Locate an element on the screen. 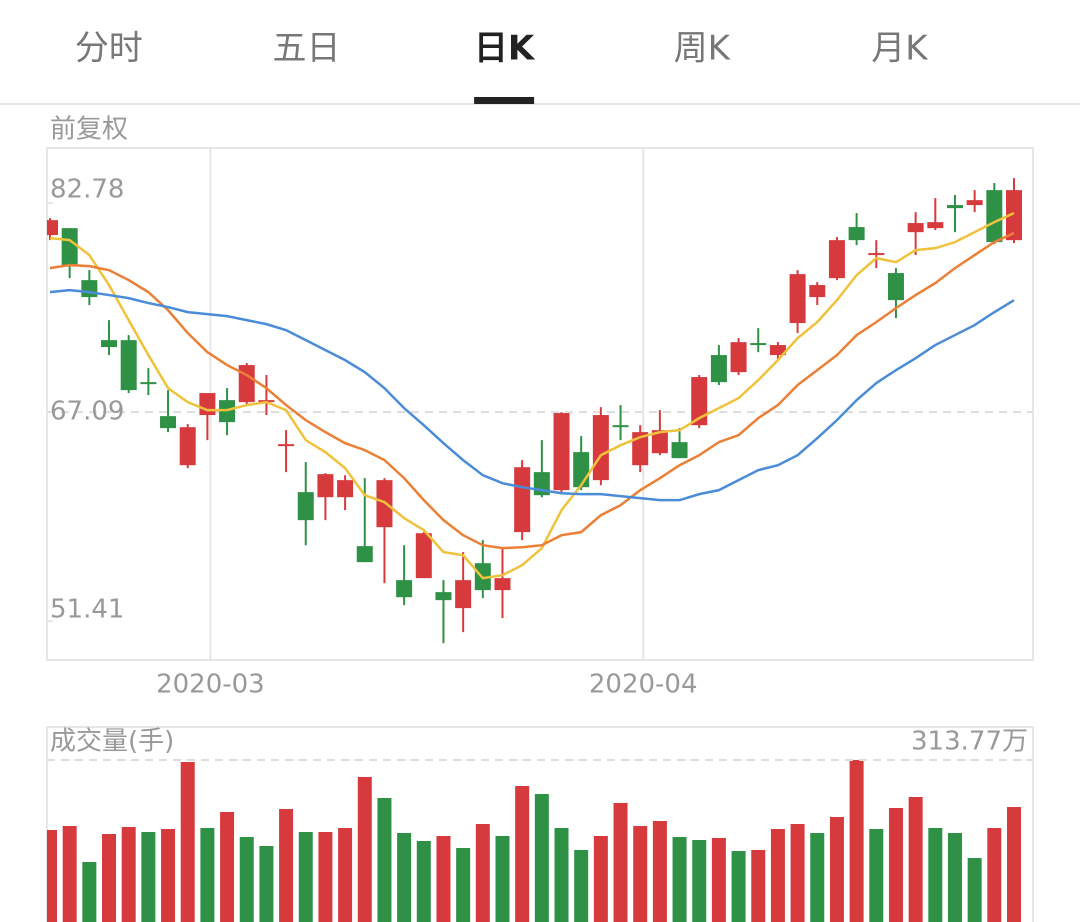 This screenshot has width=1080, height=922. tab: 五日 is located at coordinates (306, 49).